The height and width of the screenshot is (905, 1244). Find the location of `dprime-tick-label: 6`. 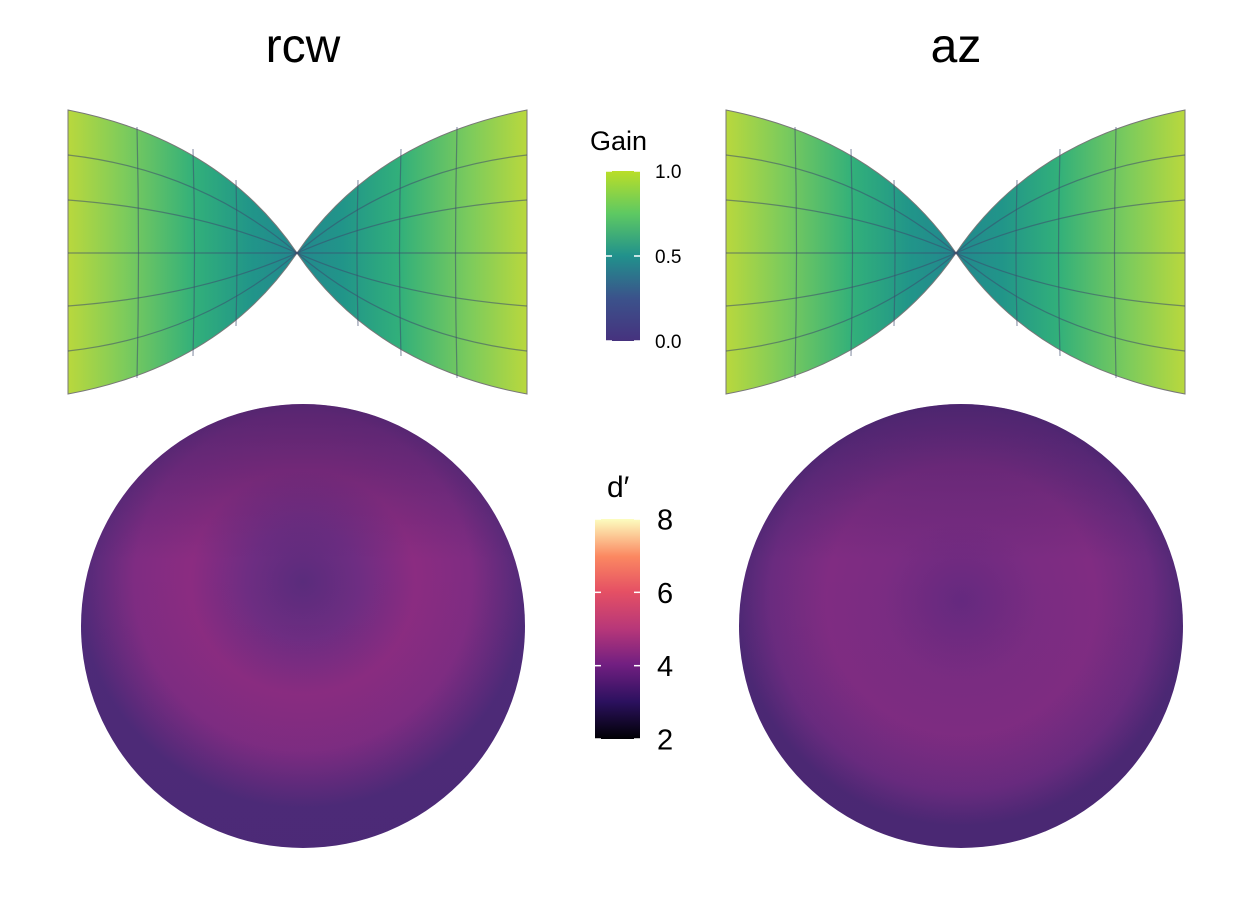

dprime-tick-label: 6 is located at coordinates (665, 594).